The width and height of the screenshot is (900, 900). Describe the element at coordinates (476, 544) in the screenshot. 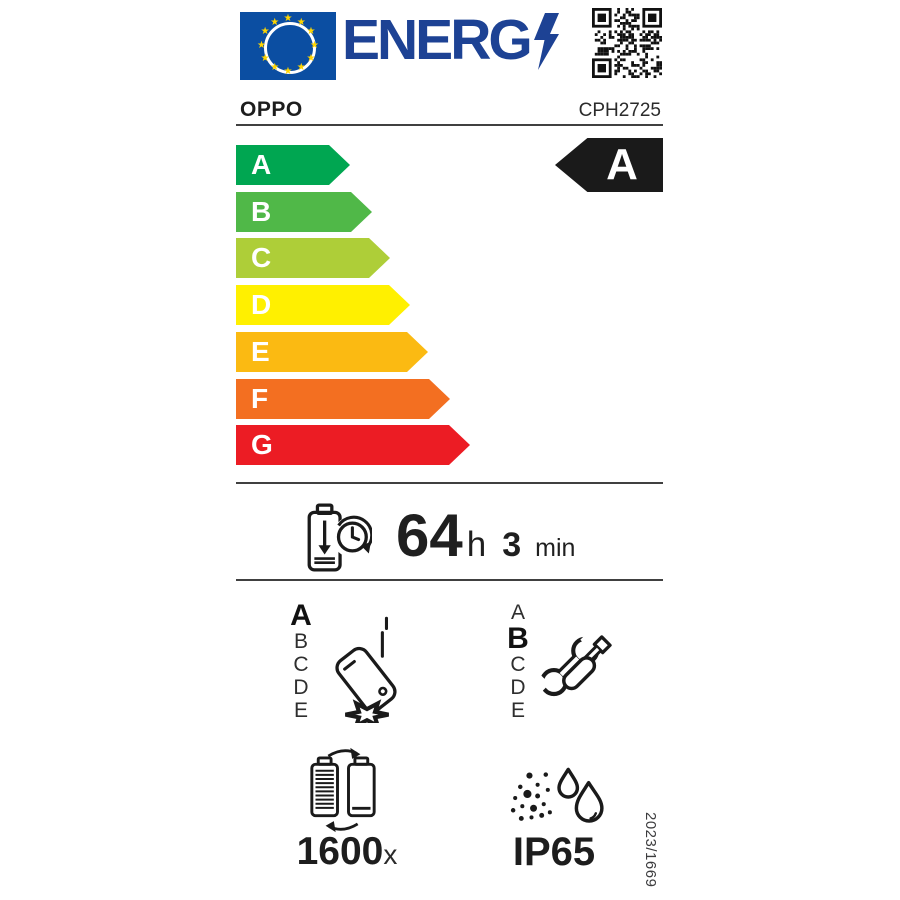

I see `endurance-hours-unit: h` at that location.